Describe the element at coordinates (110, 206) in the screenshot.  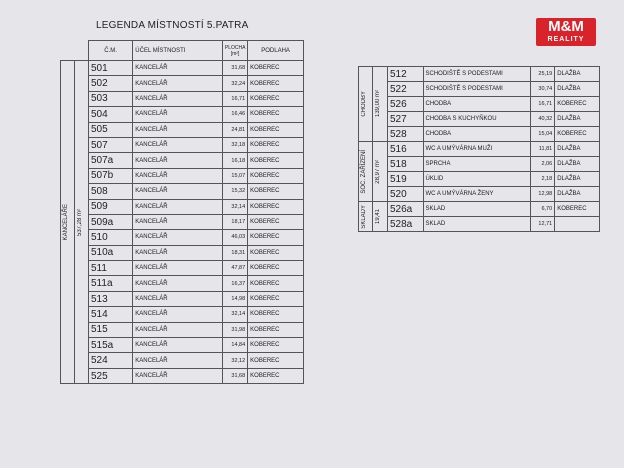
I see `room-number: 509` at that location.